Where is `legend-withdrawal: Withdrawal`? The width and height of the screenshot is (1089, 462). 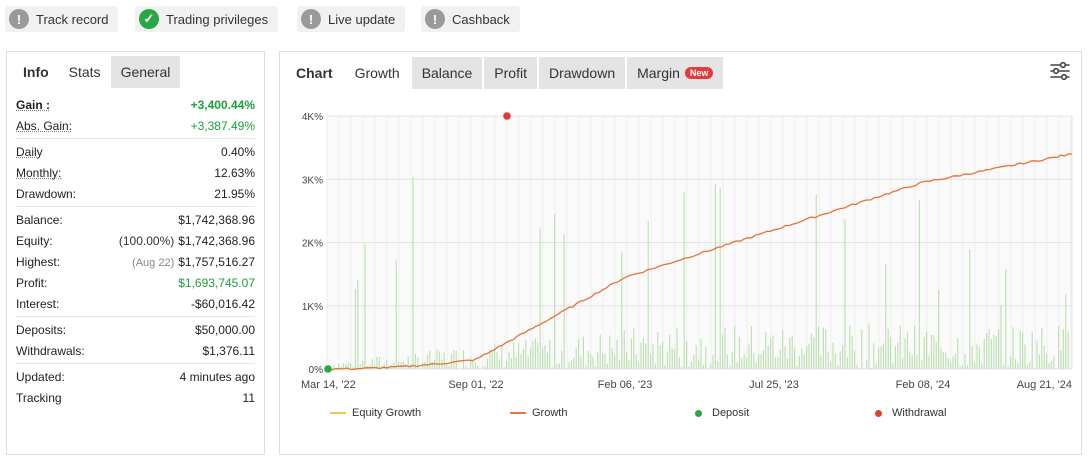 legend-withdrawal: Withdrawal is located at coordinates (910, 413).